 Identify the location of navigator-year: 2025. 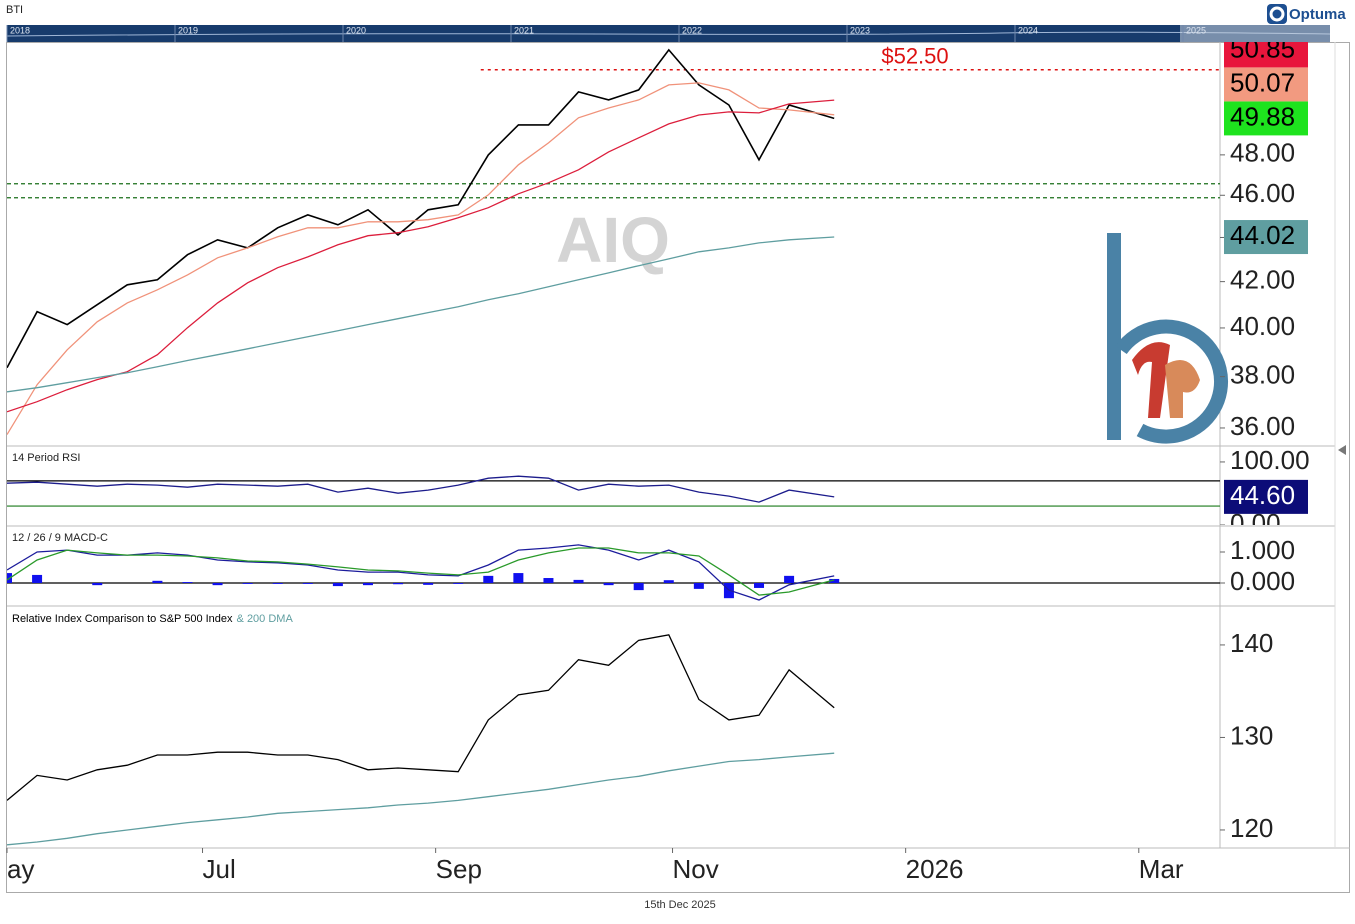
(1196, 30).